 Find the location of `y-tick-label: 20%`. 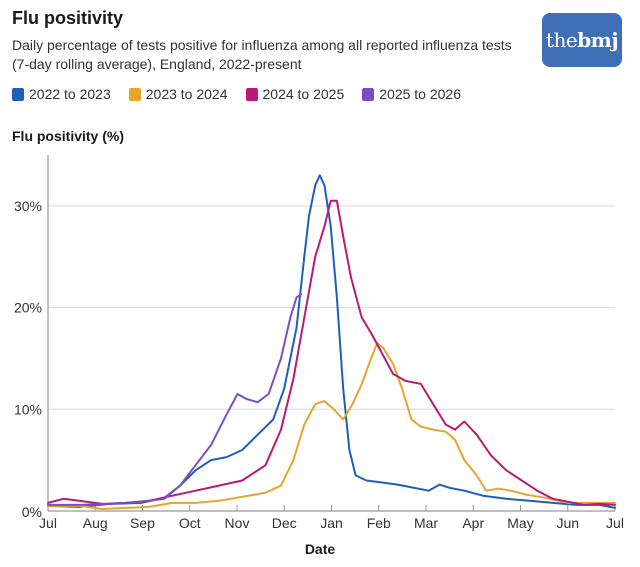

y-tick-label: 20% is located at coordinates (28, 308).